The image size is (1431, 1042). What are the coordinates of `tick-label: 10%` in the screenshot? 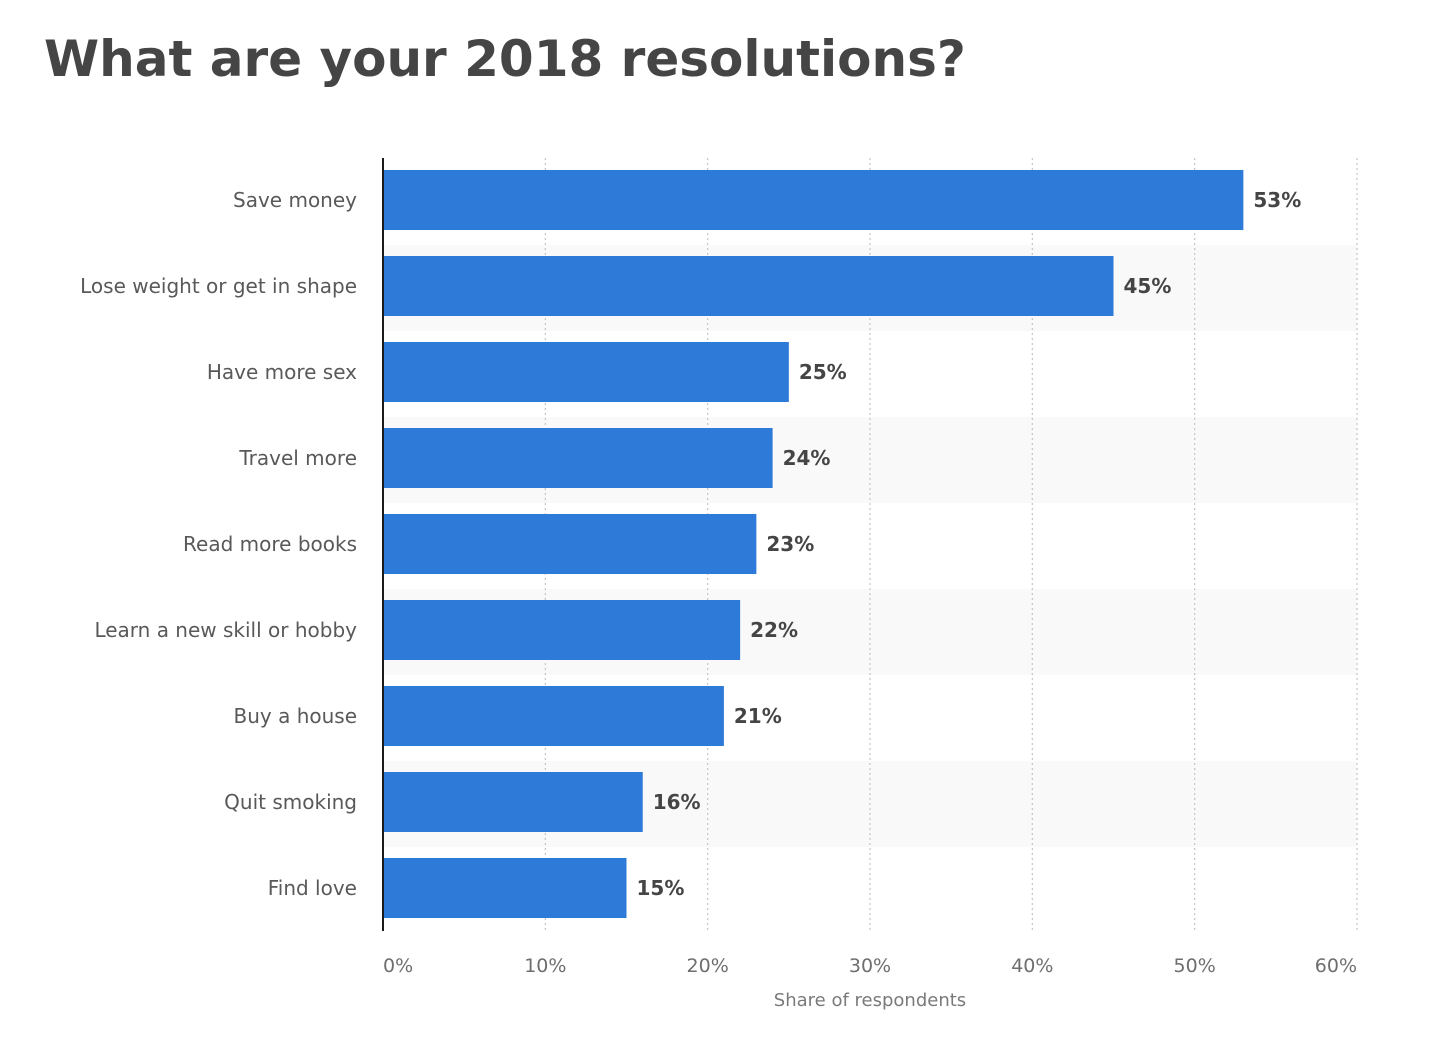 It's located at (545, 966).